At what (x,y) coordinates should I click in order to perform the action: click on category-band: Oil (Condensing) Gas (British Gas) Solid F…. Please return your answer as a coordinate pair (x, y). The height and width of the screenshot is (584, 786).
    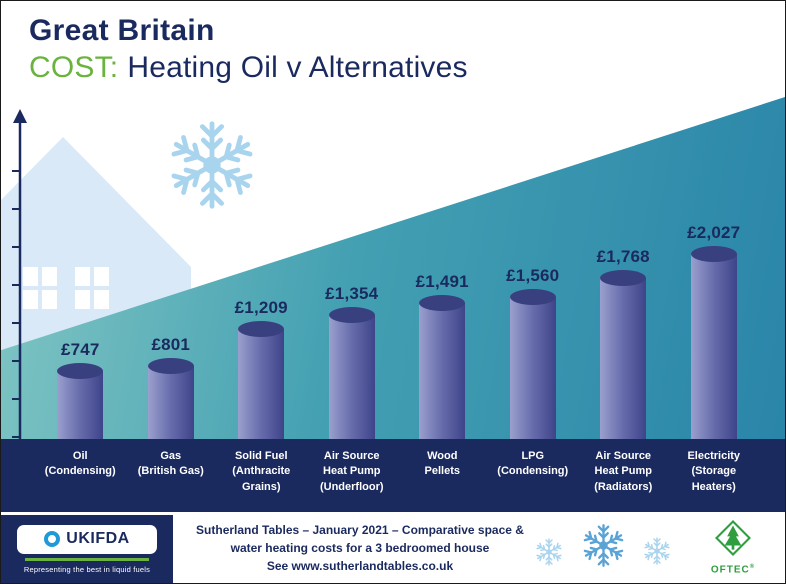
    Looking at the image, I should click on (393, 475).